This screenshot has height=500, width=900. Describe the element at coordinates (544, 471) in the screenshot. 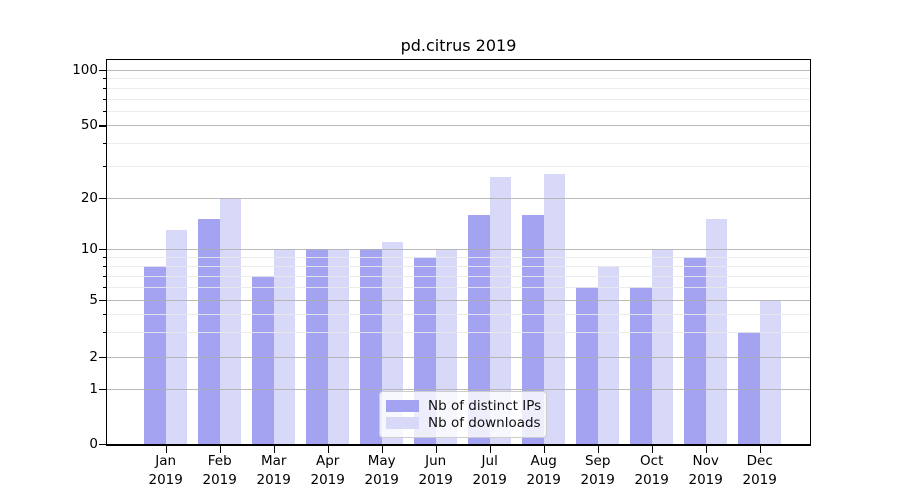

I see `x-tick-label: Aug 2019` at that location.